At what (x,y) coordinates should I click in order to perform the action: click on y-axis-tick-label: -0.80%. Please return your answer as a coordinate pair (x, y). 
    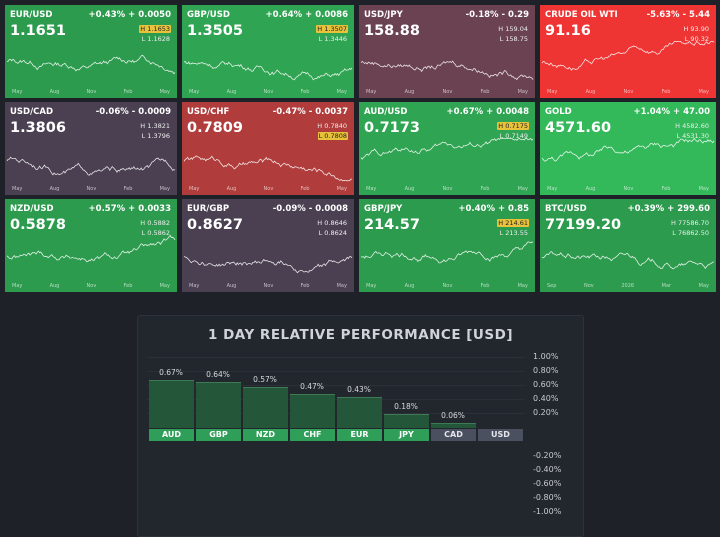
    Looking at the image, I should click on (547, 497).